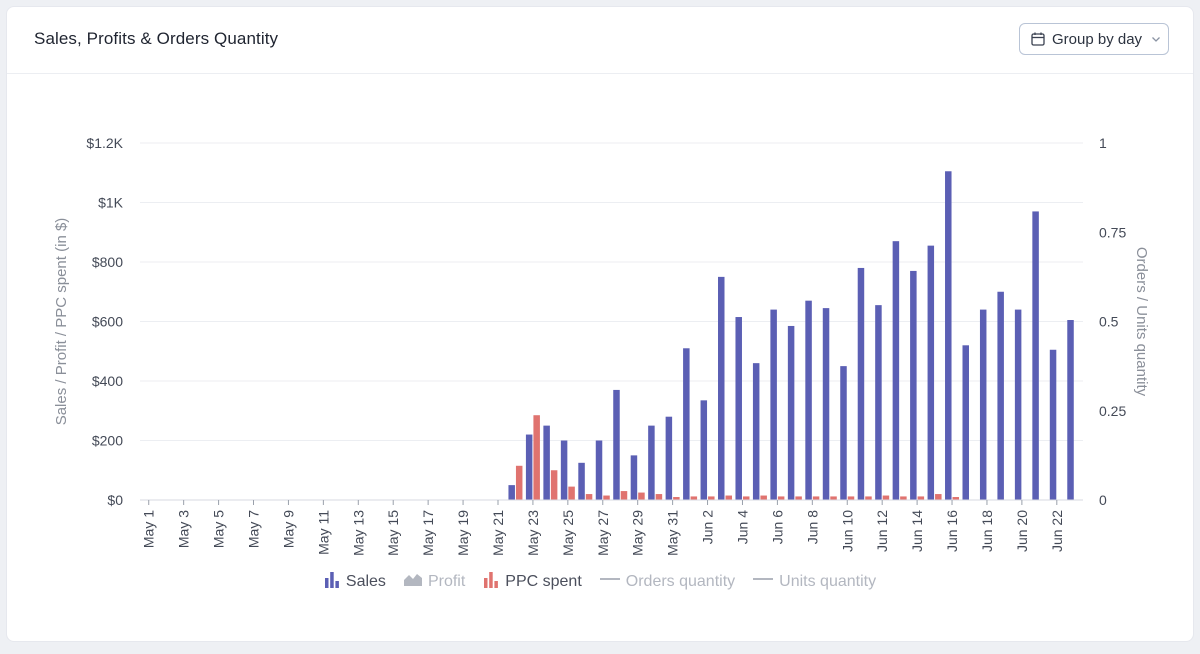 This screenshot has width=1200, height=654. I want to click on y-tick-label: $400, so click(107, 381).